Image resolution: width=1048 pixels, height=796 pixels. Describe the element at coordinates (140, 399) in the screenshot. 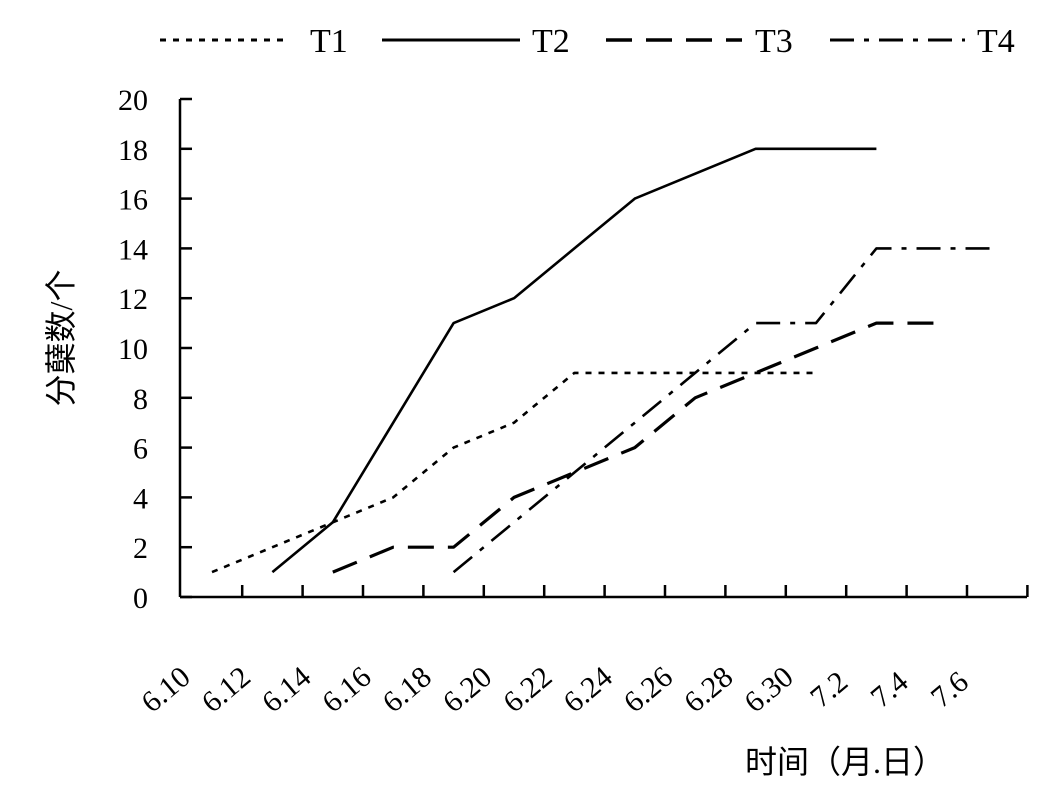

I see `y-tick-label: 8` at that location.